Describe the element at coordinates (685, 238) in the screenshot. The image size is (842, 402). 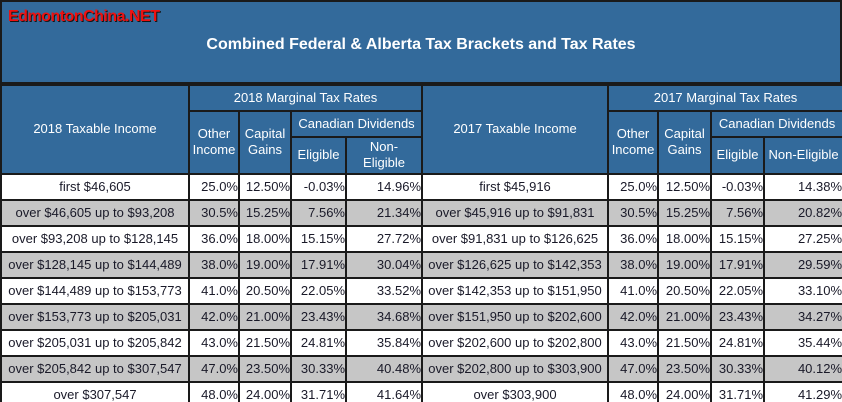
I see `rate-cell: 18.00%` at that location.